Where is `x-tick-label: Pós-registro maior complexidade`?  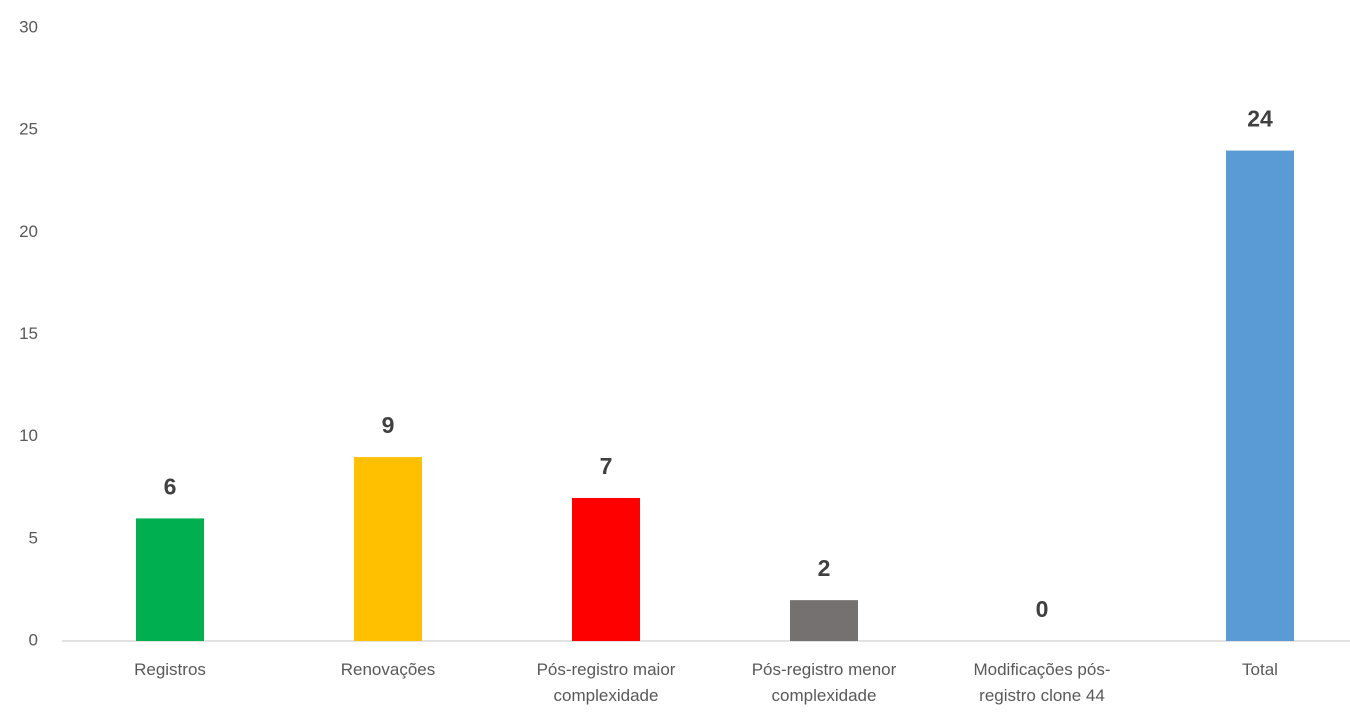 x-tick-label: Pós-registro maior complexidade is located at coordinates (606, 682).